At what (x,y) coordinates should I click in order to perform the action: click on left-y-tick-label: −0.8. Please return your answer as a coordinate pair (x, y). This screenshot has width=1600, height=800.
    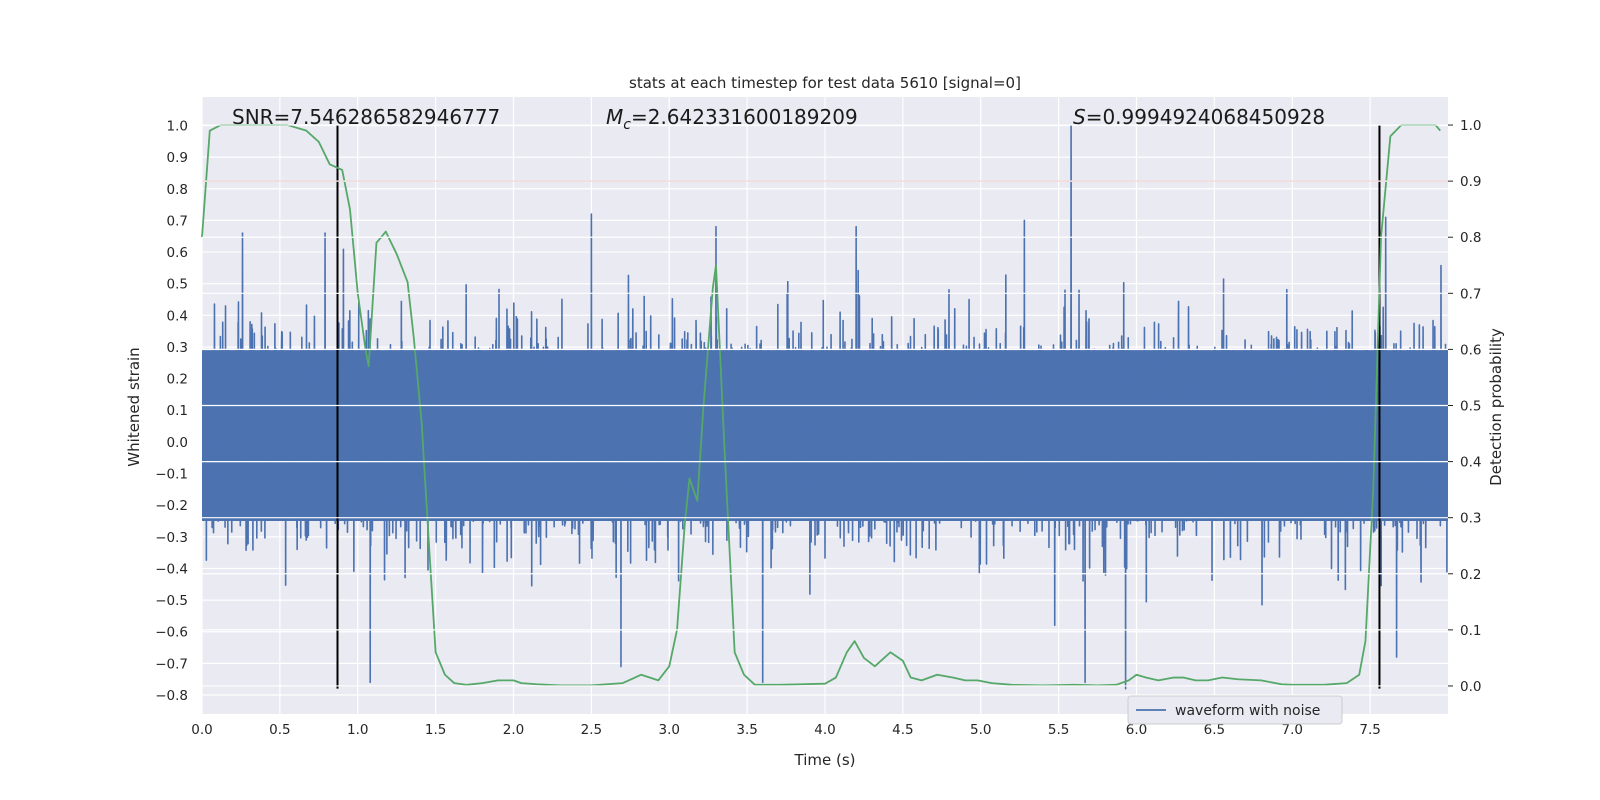
    Looking at the image, I should click on (171, 696).